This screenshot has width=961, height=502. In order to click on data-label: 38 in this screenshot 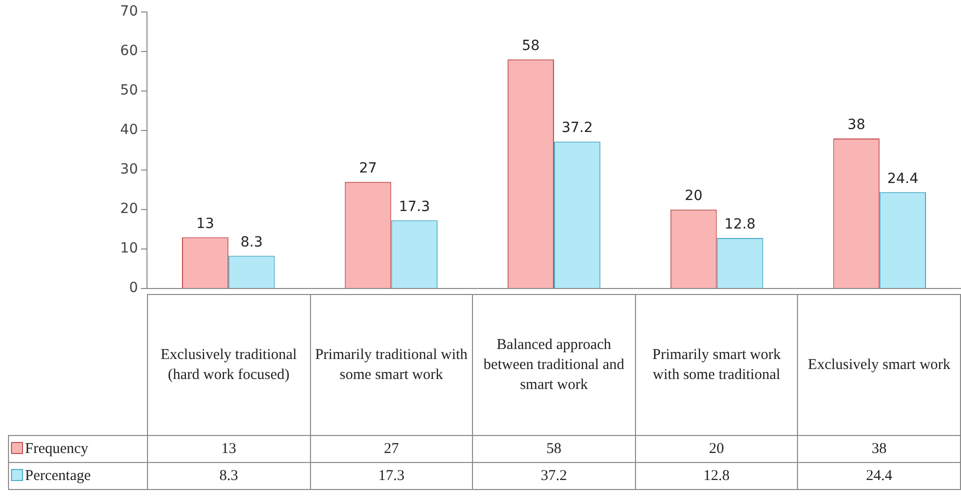, I will do `click(856, 125)`.